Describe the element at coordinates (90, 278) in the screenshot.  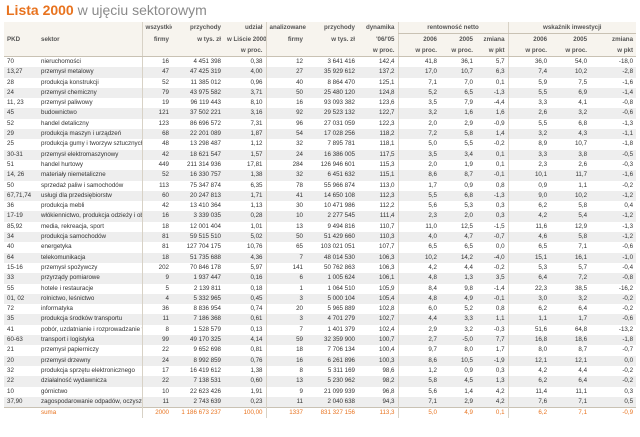
I see `cell: przyrządy pomiarowe` at that location.